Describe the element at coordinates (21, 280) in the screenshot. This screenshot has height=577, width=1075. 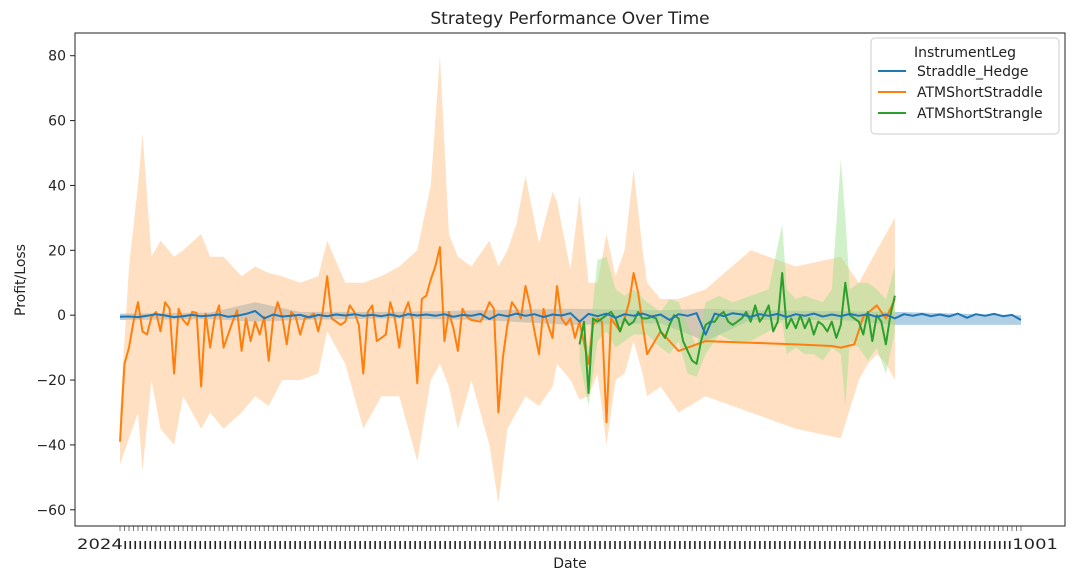
I see `y-axis-title: Profit/Loss` at that location.